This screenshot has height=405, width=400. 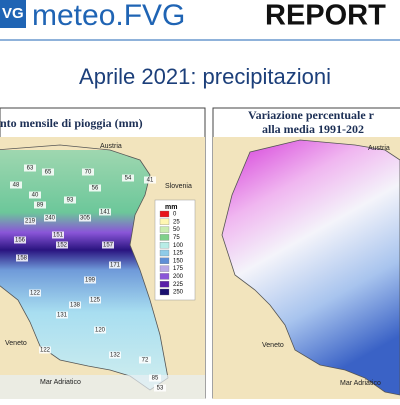 What do you see at coordinates (178, 293) in the screenshot?
I see `legend-label: 250` at bounding box center [178, 293].